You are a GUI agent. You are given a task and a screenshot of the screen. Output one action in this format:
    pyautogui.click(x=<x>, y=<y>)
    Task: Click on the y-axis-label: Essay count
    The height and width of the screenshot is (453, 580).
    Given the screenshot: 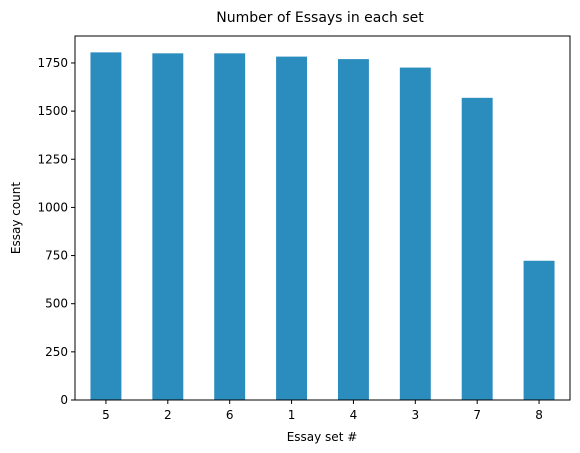 What is the action you would take?
    pyautogui.click(x=16, y=218)
    